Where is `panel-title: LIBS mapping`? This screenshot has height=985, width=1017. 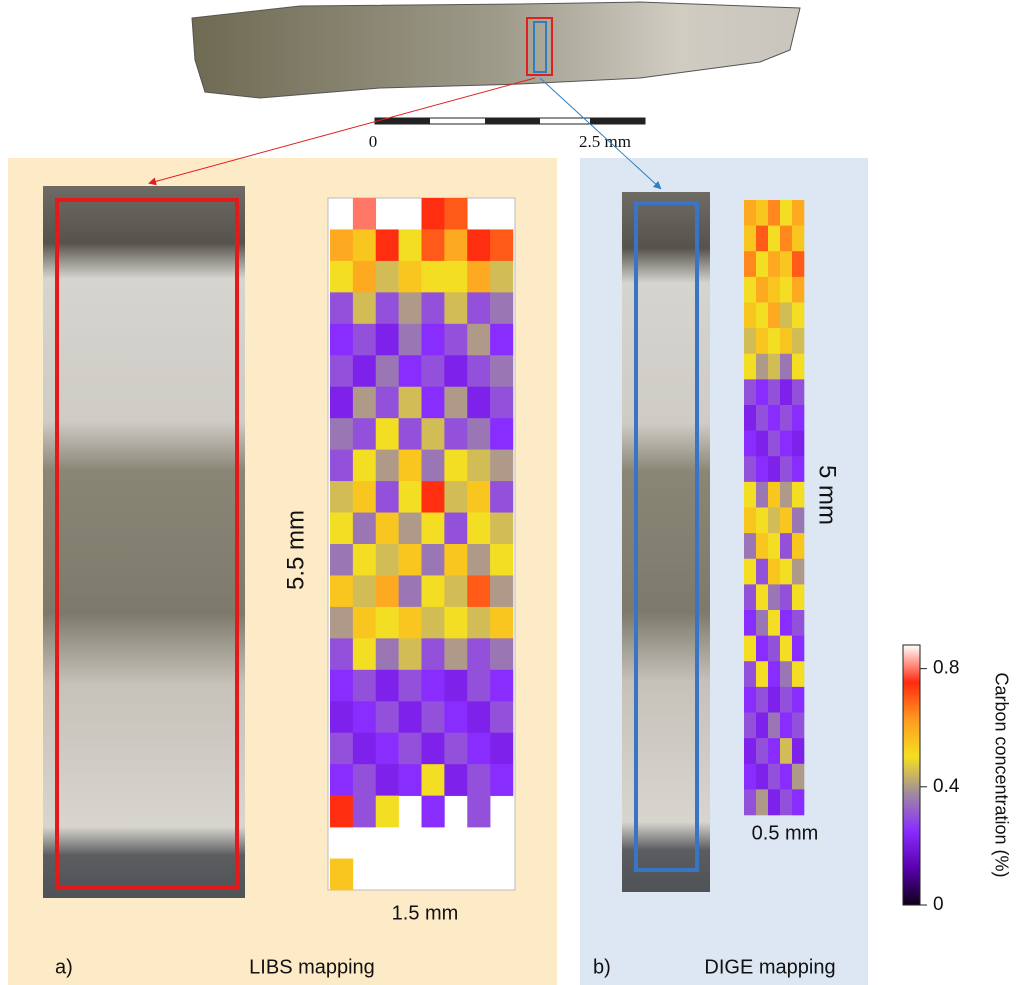
panel-title: LIBS mapping is located at coordinates (312, 967).